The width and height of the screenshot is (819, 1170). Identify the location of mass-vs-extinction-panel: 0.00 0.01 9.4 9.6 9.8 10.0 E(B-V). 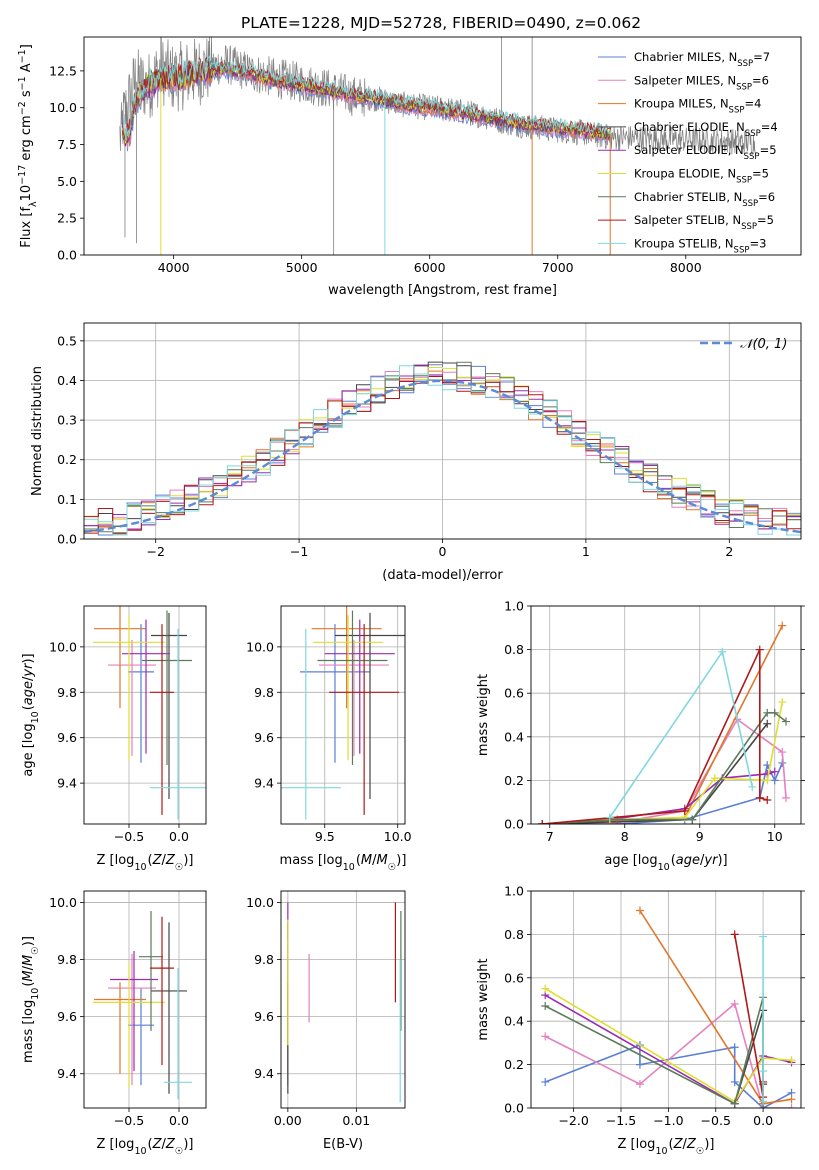
(326, 1021).